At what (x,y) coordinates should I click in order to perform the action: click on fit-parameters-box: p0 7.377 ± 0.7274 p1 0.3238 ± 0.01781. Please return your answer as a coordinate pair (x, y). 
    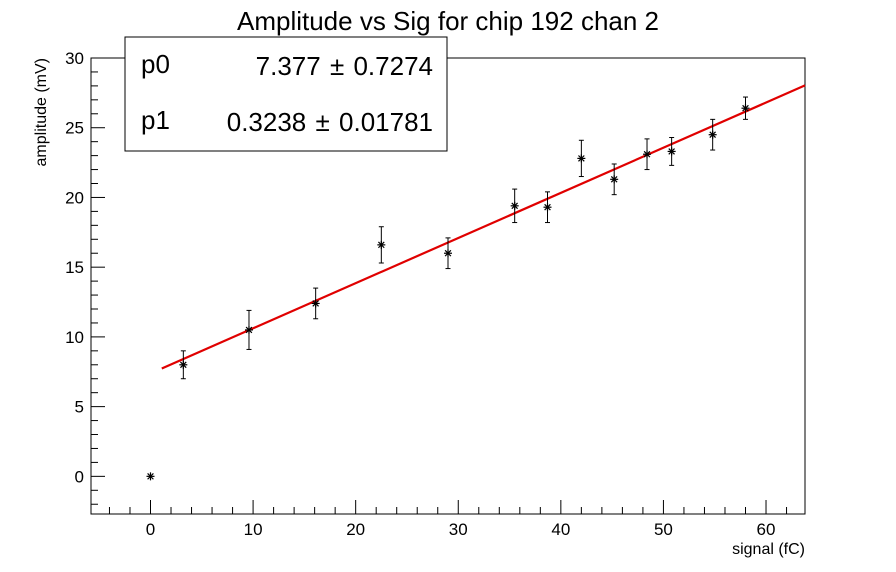
    Looking at the image, I should click on (286, 94).